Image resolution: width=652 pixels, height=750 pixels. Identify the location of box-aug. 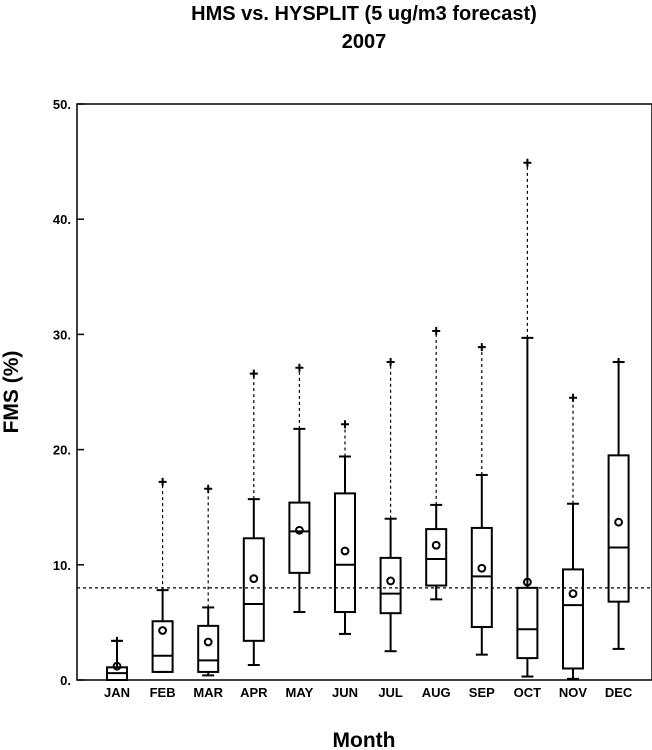
(436, 463).